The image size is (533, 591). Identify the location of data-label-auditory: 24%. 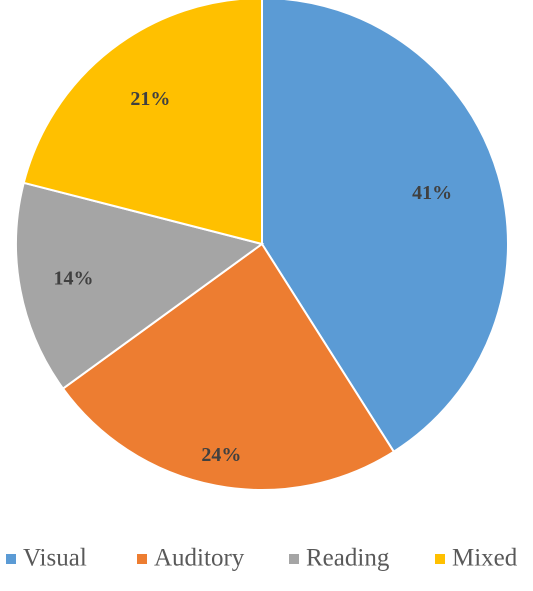
(221, 455).